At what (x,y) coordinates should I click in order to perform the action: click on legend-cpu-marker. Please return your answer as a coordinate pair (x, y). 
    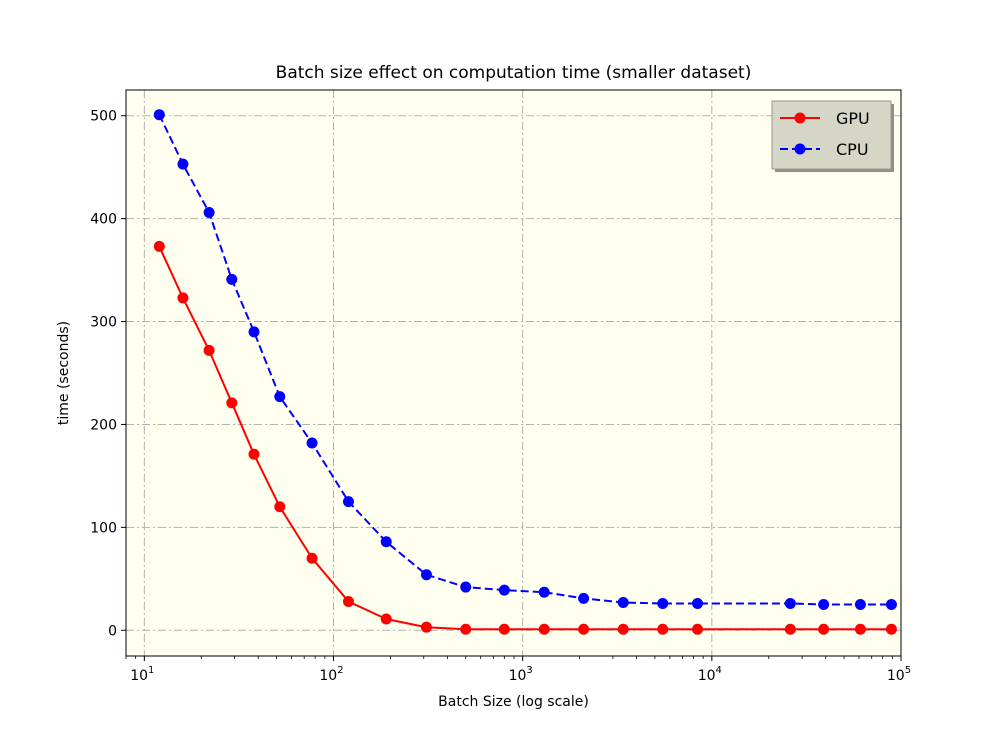
    Looking at the image, I should click on (800, 149).